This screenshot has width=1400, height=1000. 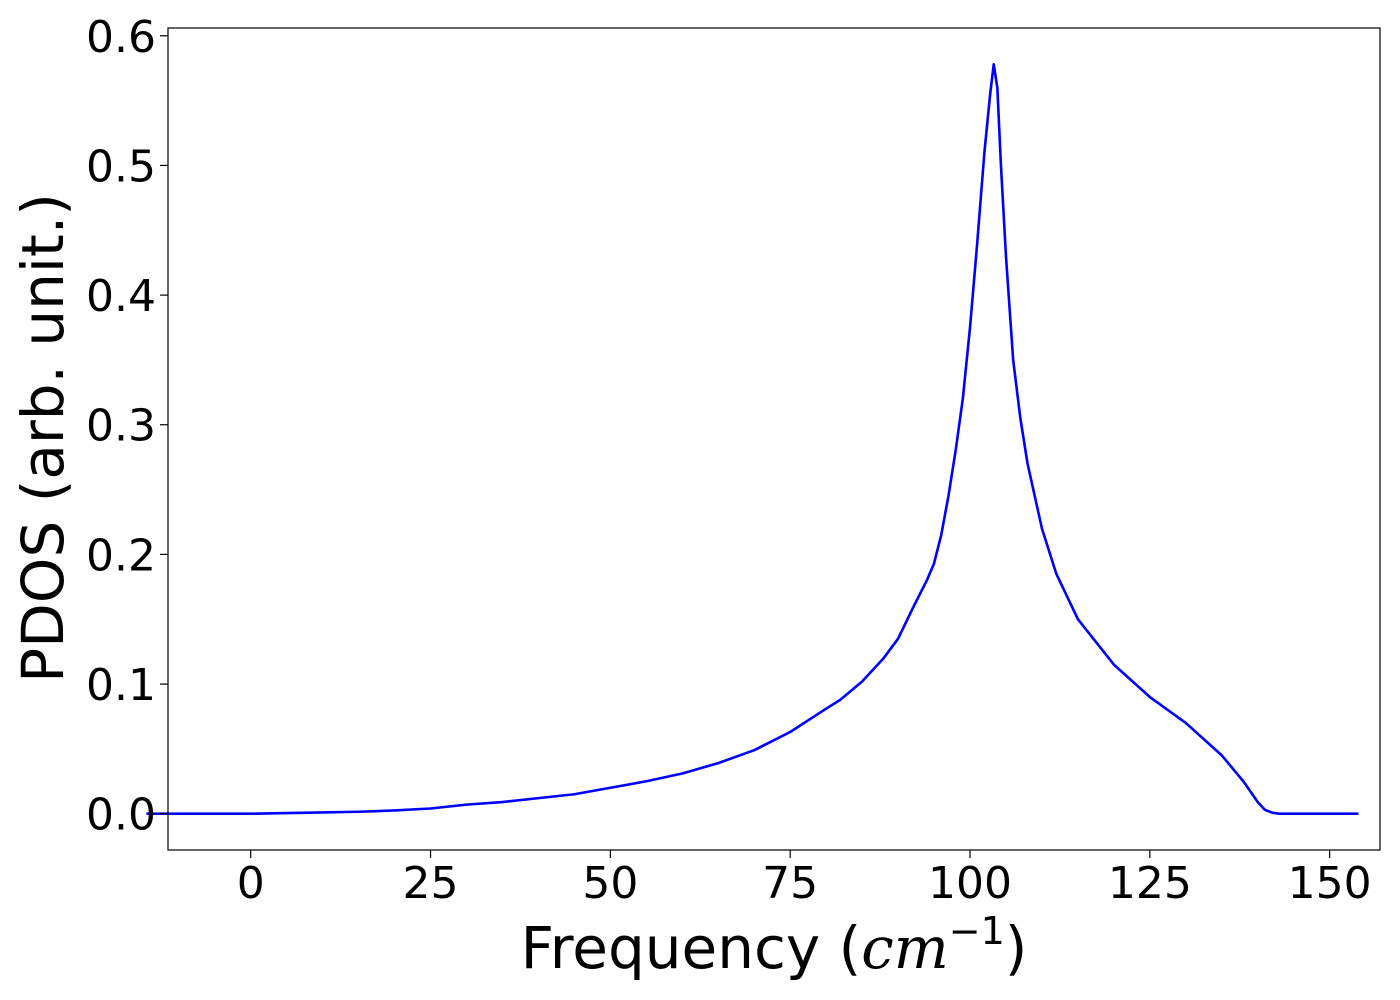 I want to click on x-tick-label: 100, so click(x=970, y=883).